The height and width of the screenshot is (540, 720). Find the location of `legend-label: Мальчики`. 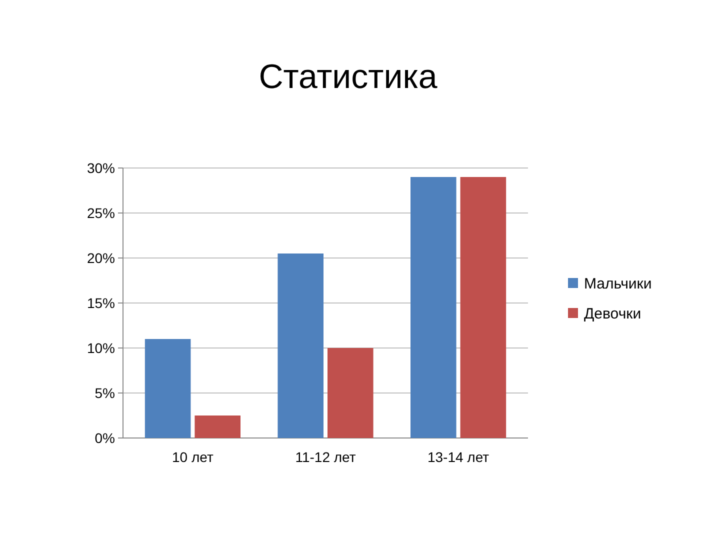

legend-label: Мальчики is located at coordinates (618, 283).